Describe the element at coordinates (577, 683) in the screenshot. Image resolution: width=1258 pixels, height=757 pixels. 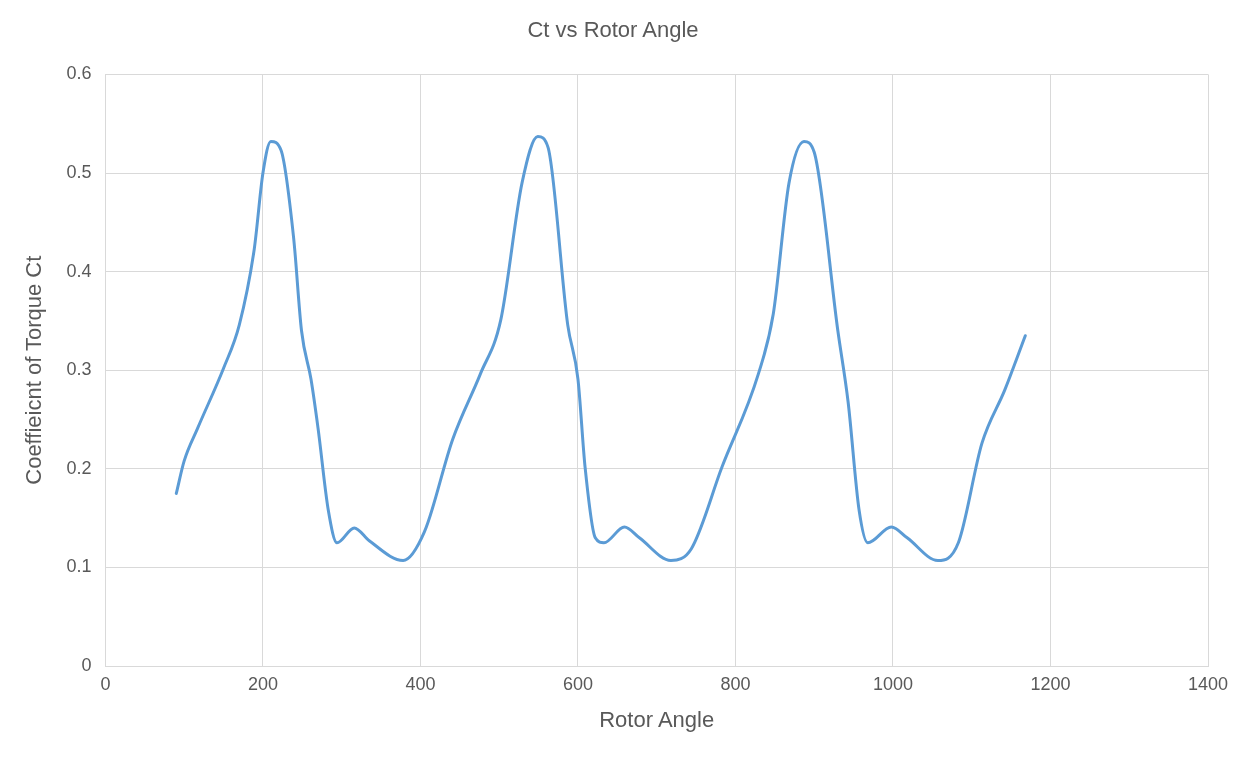
I see `x-tick-label: 600` at that location.